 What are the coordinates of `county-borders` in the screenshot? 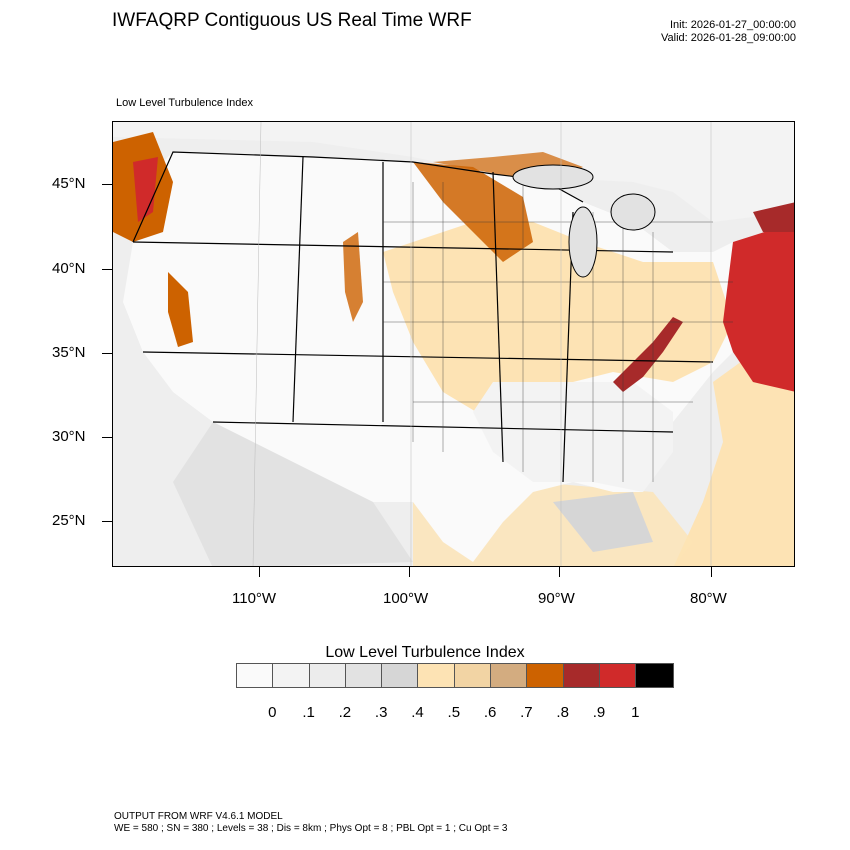 It's located at (558, 332).